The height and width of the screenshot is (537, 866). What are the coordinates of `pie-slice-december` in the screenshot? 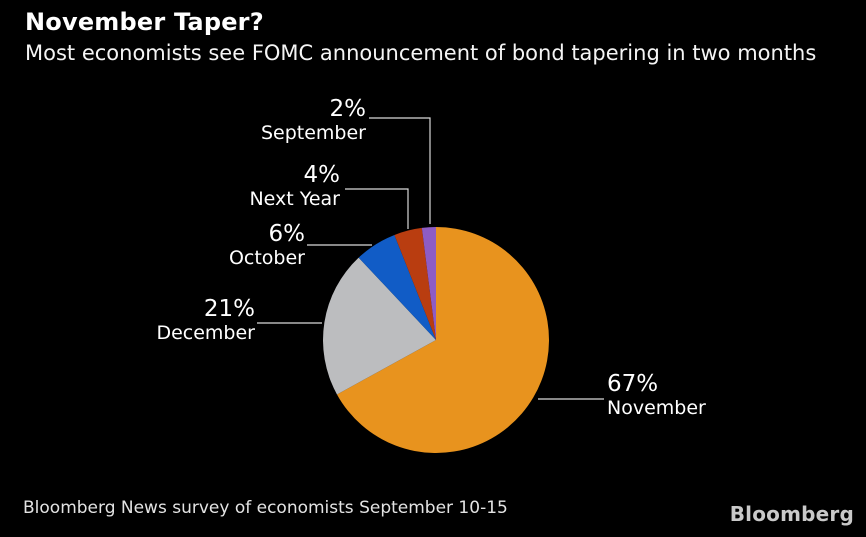 It's located at (379, 326).